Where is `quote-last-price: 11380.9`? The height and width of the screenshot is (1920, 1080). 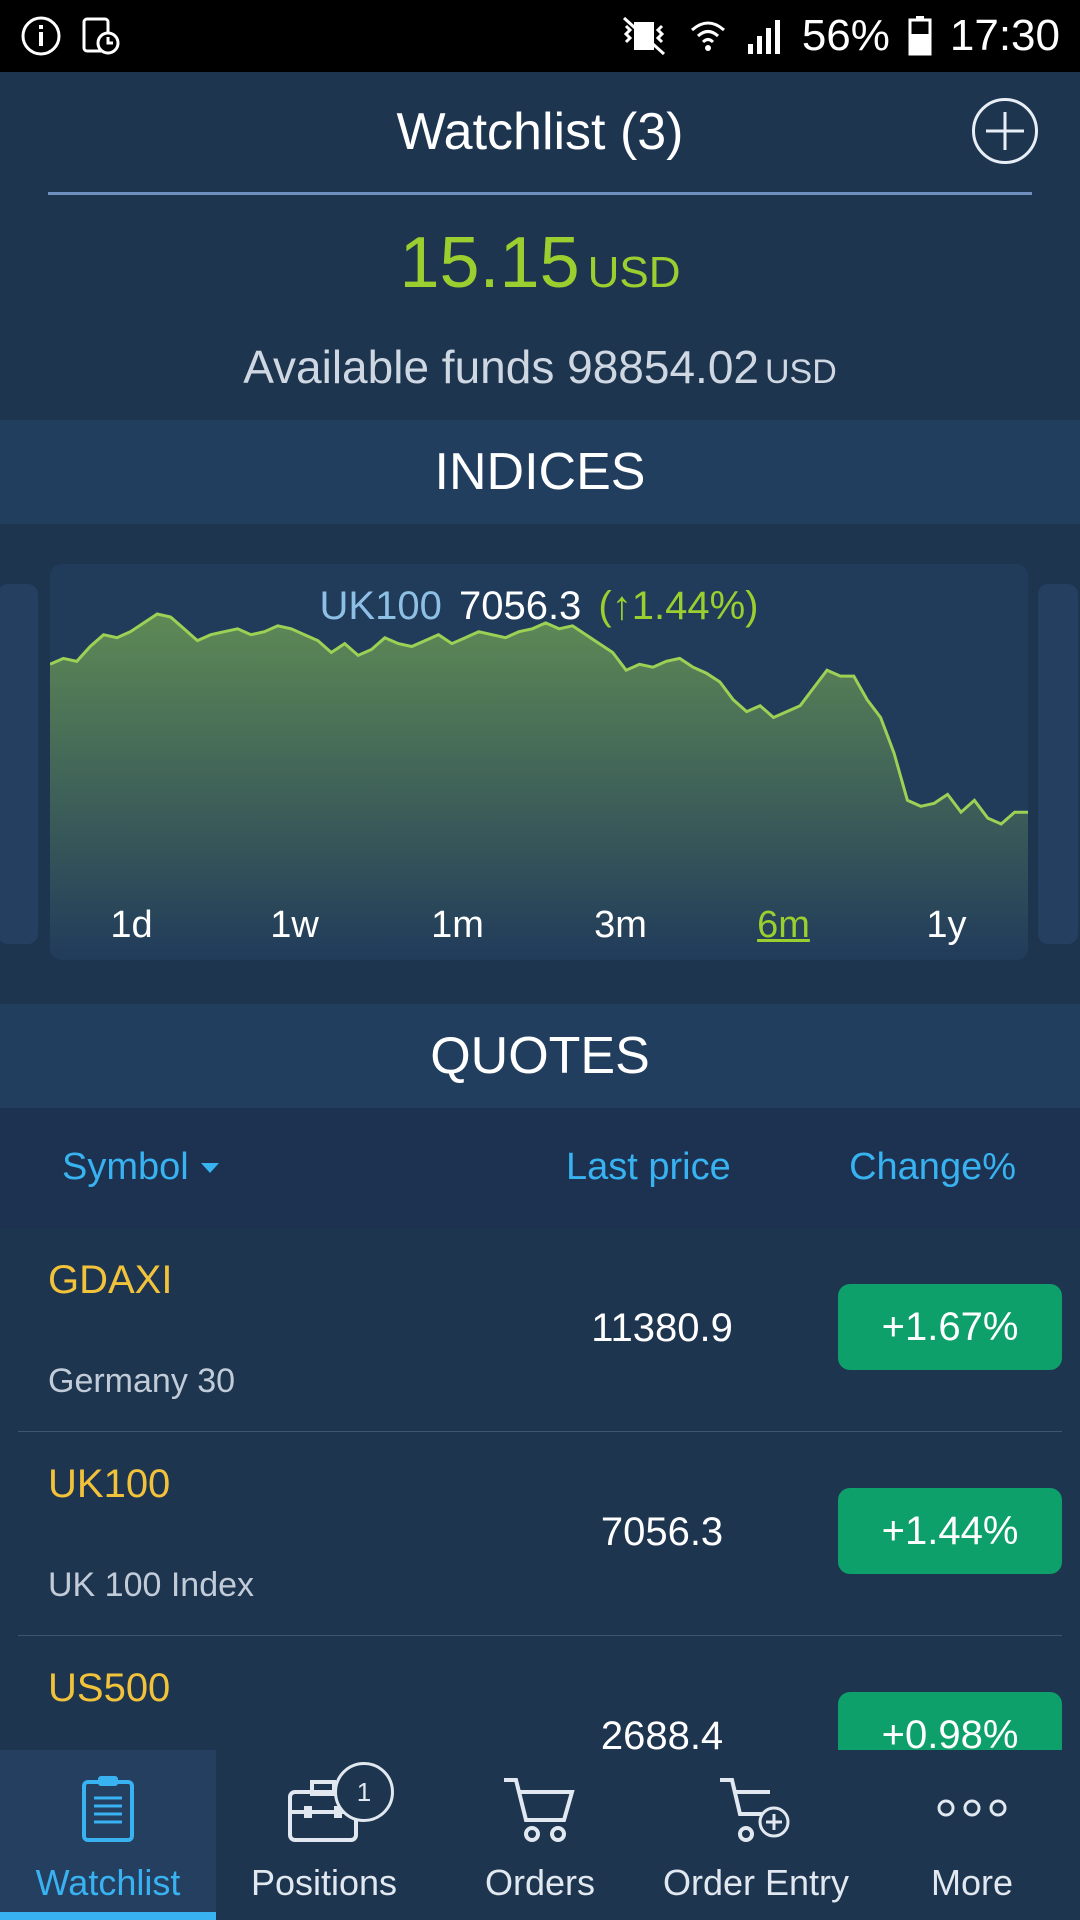
quote-last-price: 11380.9 is located at coordinates (662, 1328).